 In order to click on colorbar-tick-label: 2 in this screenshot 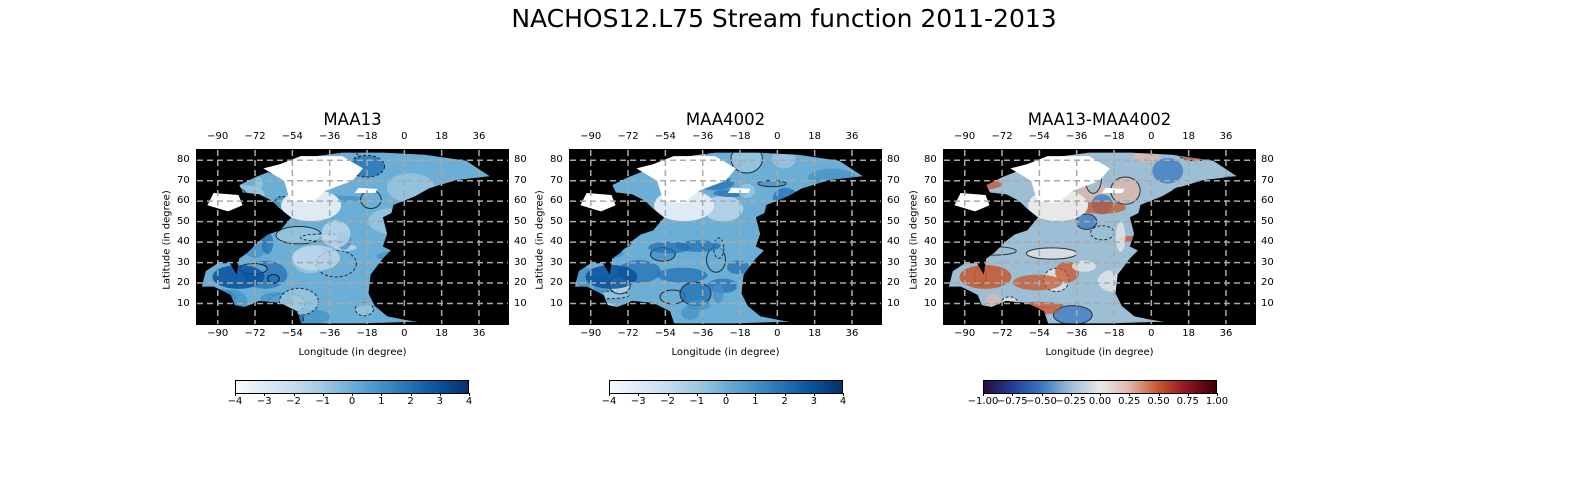, I will do `click(410, 401)`.